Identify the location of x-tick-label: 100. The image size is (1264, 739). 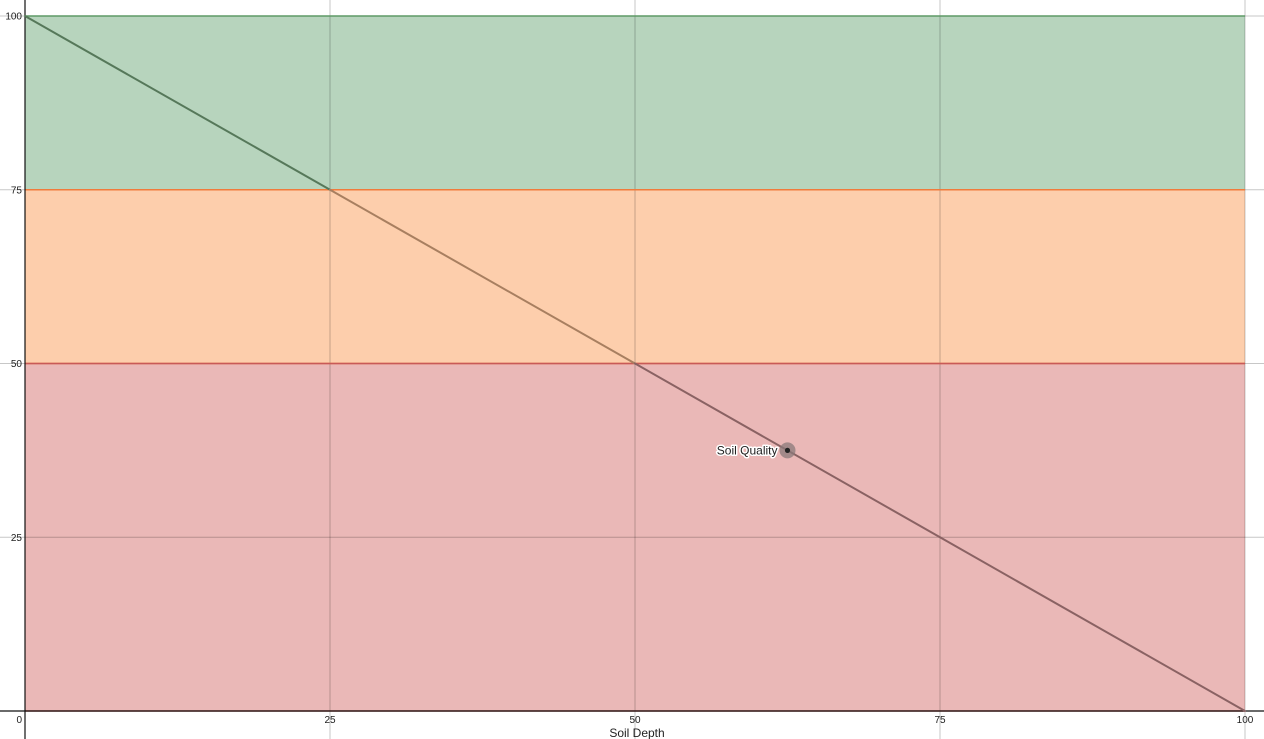
(1245, 720).